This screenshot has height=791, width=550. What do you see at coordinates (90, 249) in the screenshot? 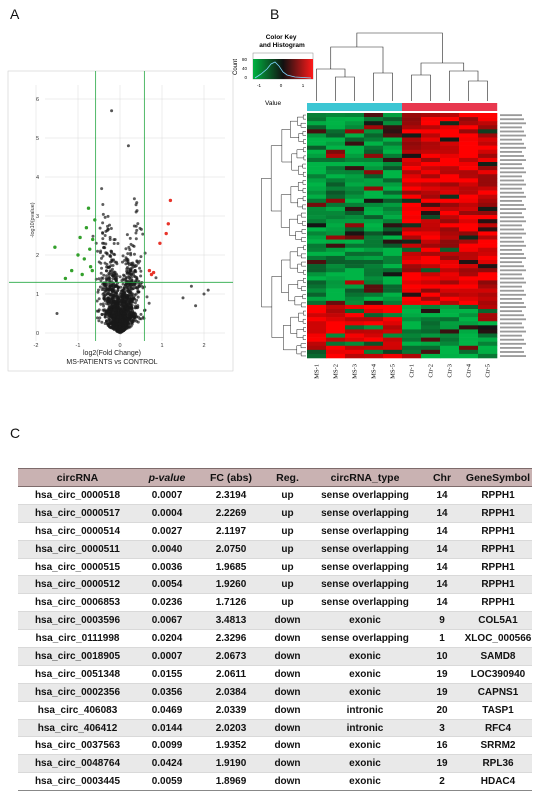
I see `volcano-point-down` at bounding box center [90, 249].